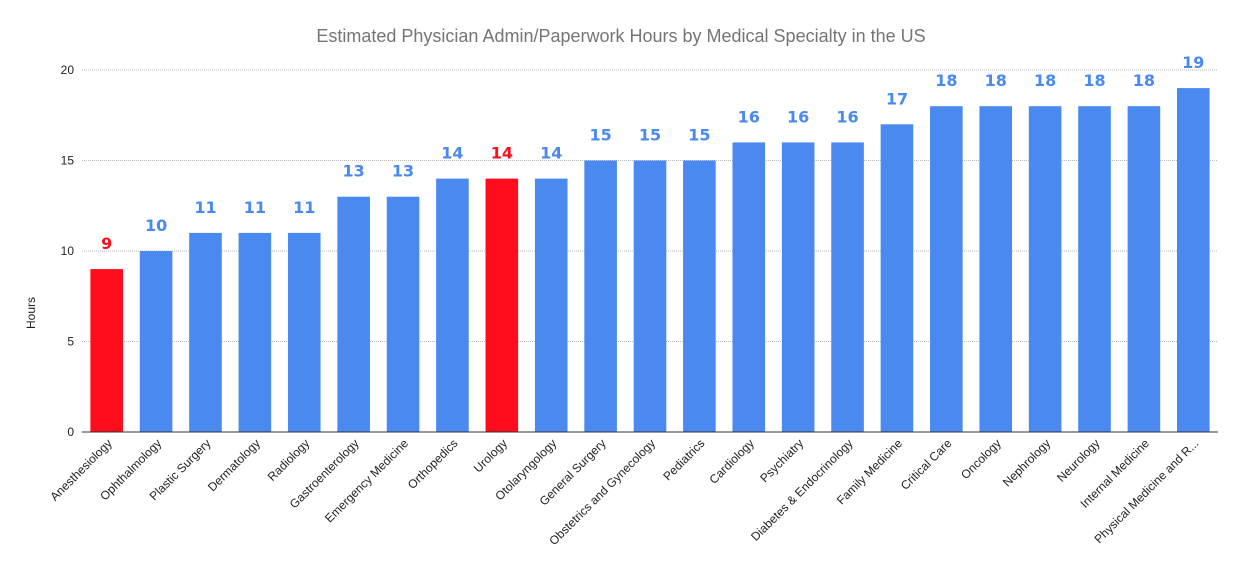 Image resolution: width=1238 pixels, height=586 pixels. What do you see at coordinates (781, 460) in the screenshot?
I see `x-tick-label: Psychiatry` at bounding box center [781, 460].